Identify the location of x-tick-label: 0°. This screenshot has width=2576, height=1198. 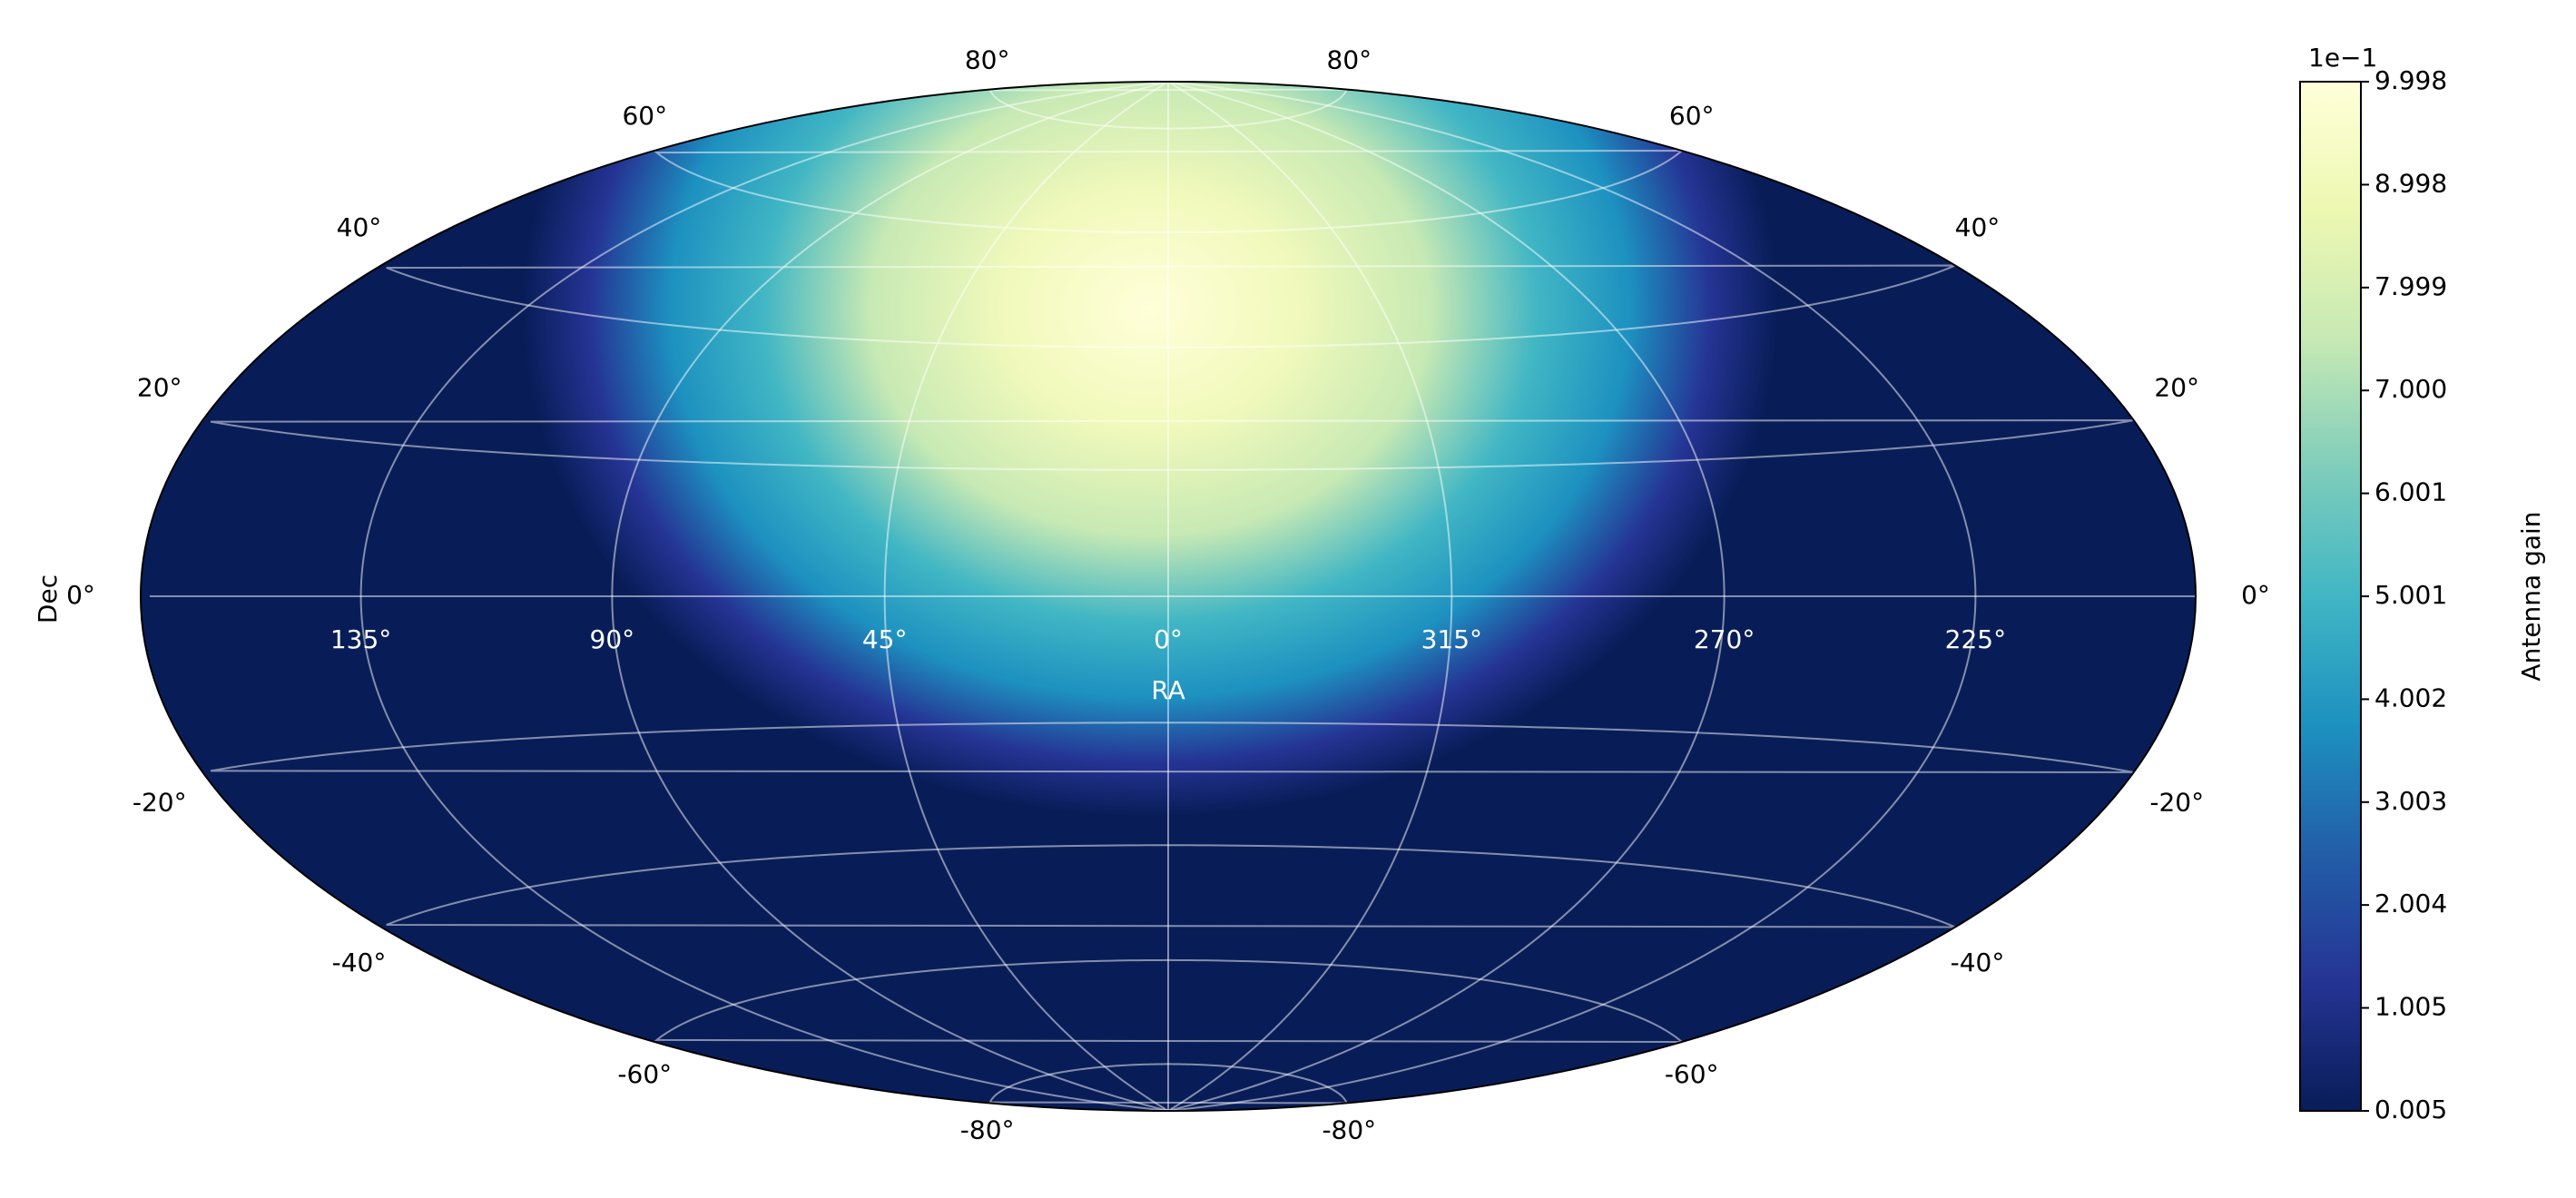
(1168, 639).